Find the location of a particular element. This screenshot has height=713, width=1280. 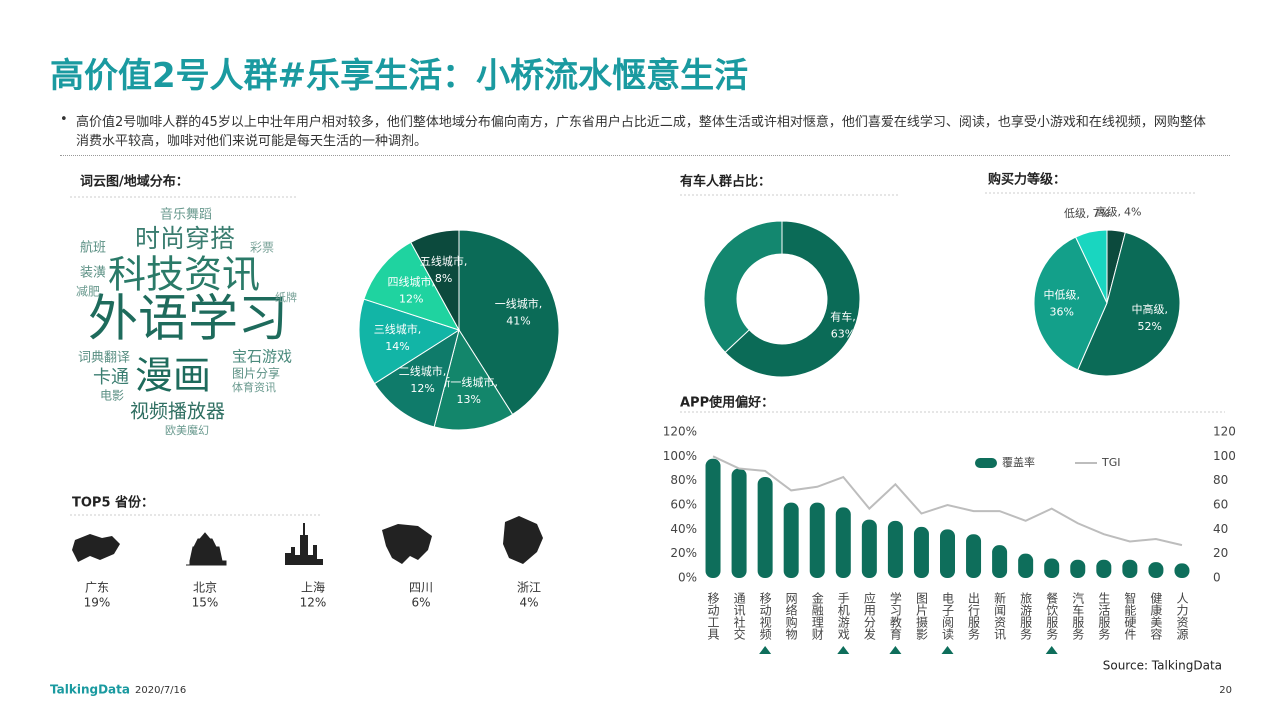

slice-category: 中高级, is located at coordinates (1150, 309).